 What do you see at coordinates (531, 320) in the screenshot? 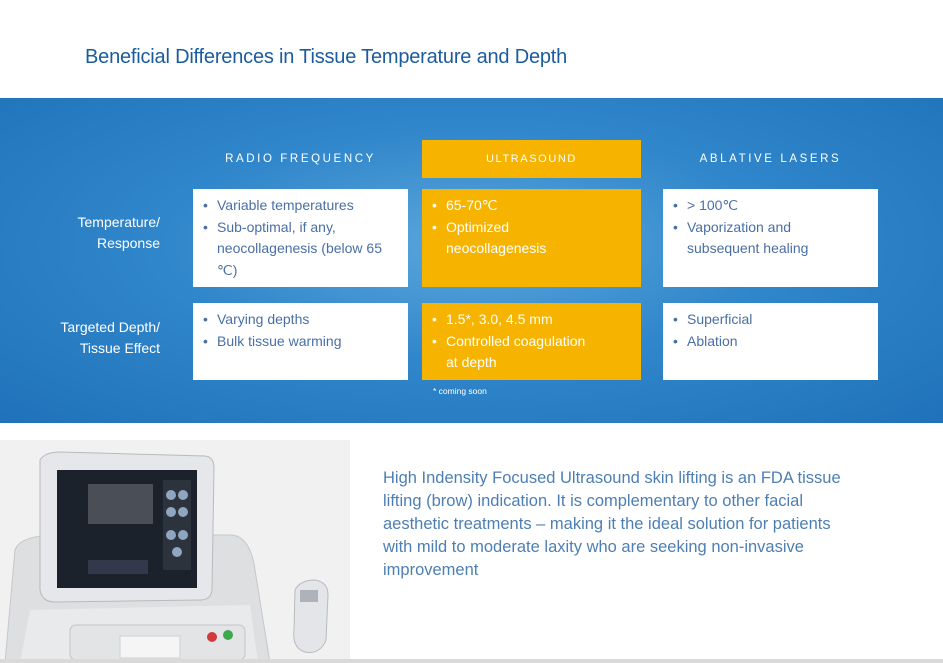
I see `list-item: 1.5*, 3.0, 4.5 mm` at bounding box center [531, 320].